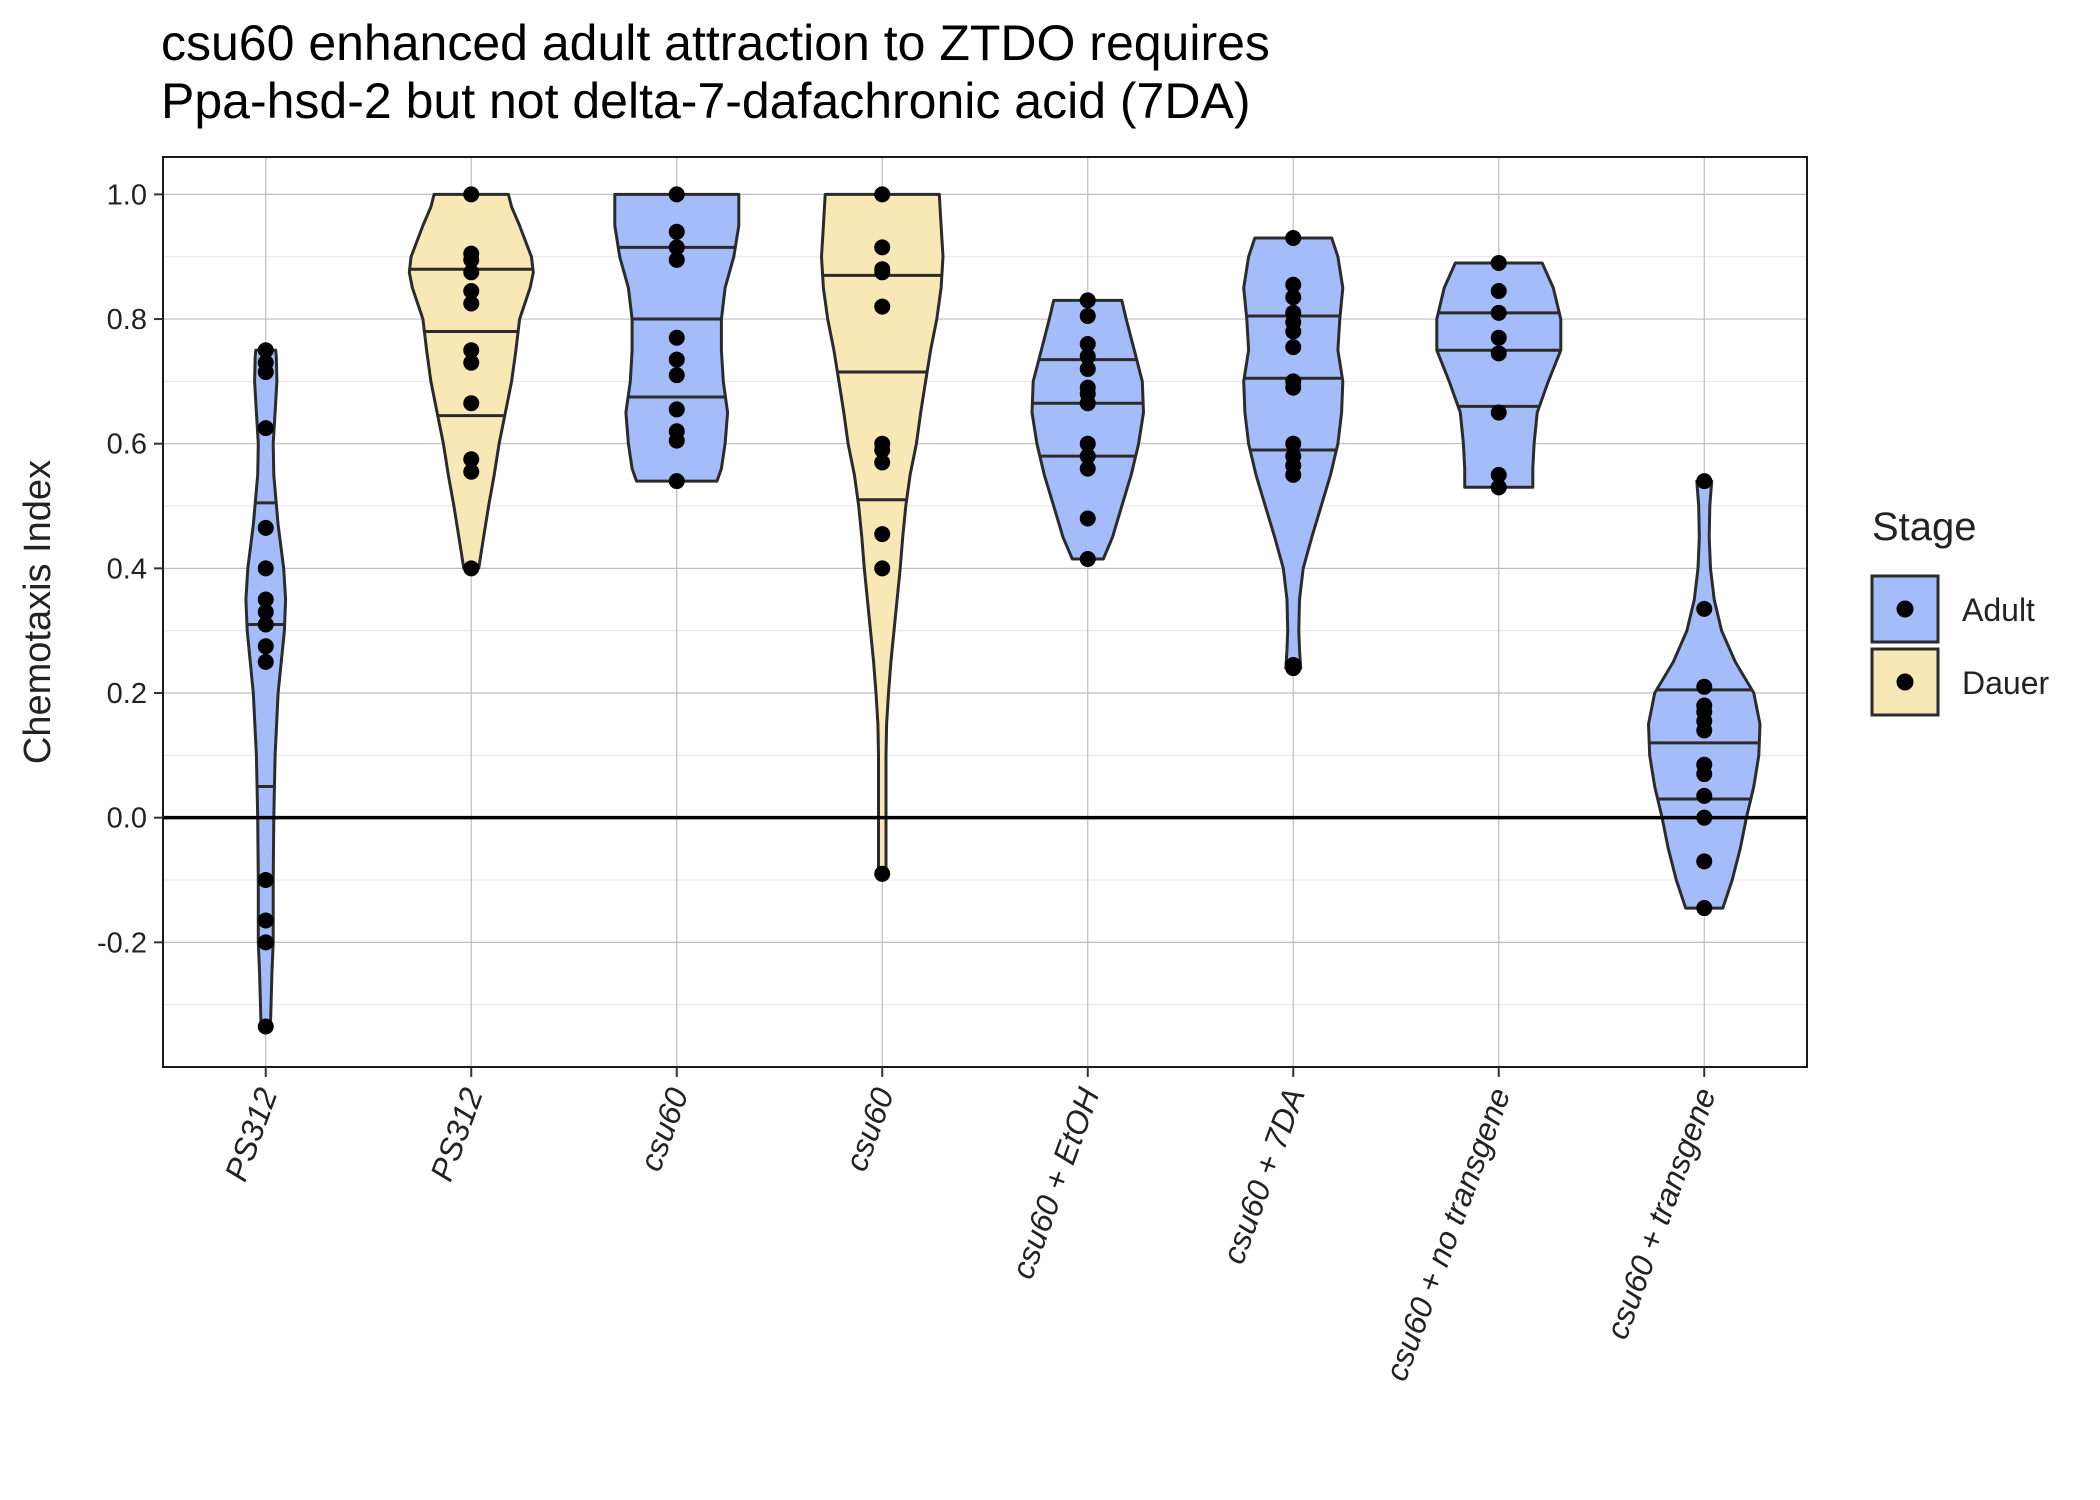  I want to click on x-tick-label: csu60 + no transgene, so click(1447, 1234).